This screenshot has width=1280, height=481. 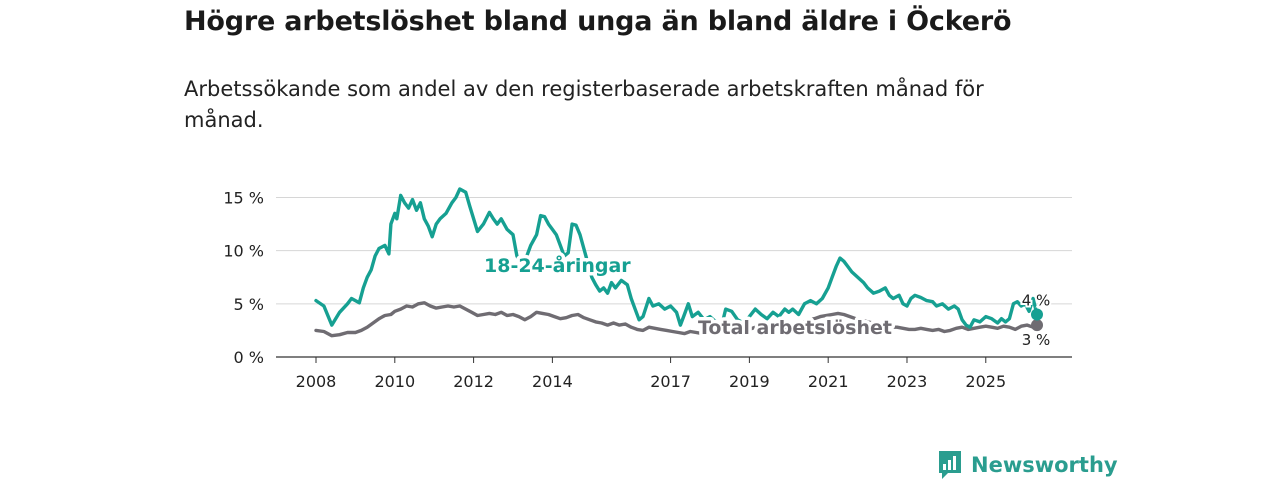 What do you see at coordinates (394, 381) in the screenshot?
I see `x-tick-label: 2010` at bounding box center [394, 381].